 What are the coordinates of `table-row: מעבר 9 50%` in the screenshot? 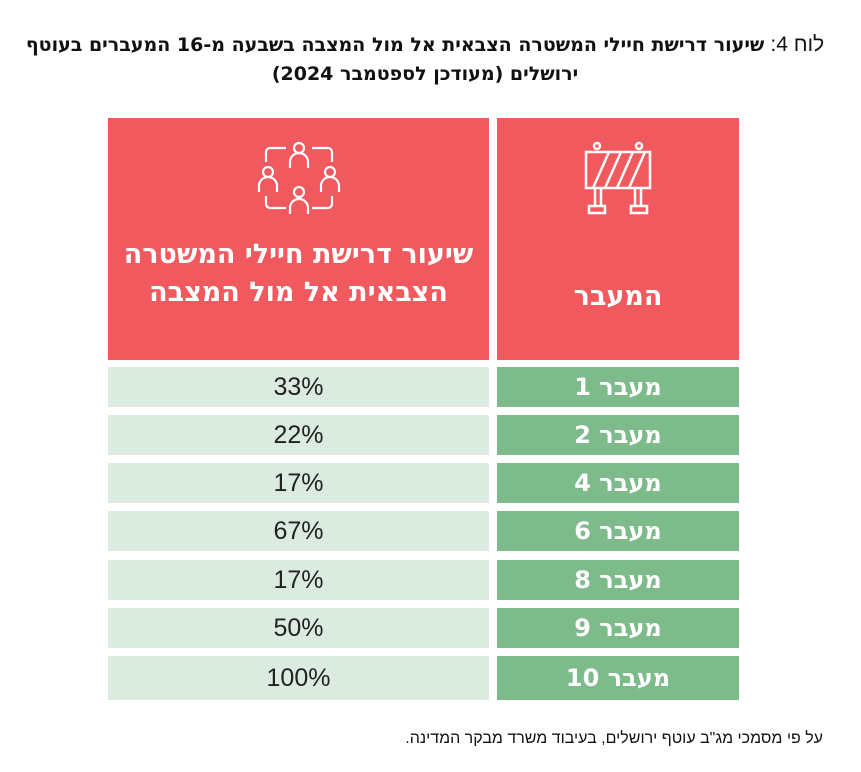 It's located at (423, 628).